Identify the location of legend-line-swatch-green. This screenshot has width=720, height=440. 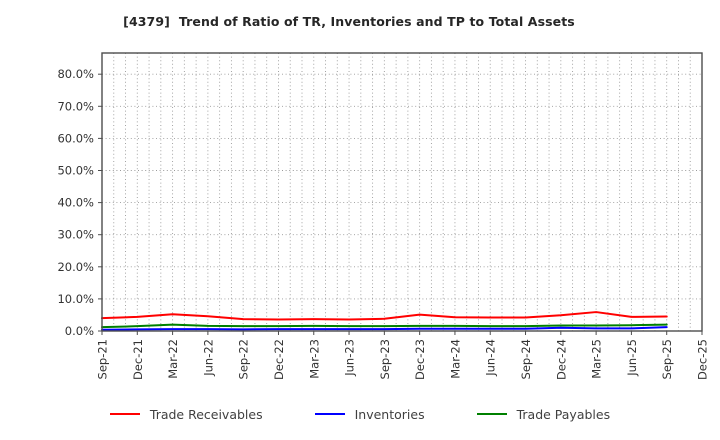
(491, 414).